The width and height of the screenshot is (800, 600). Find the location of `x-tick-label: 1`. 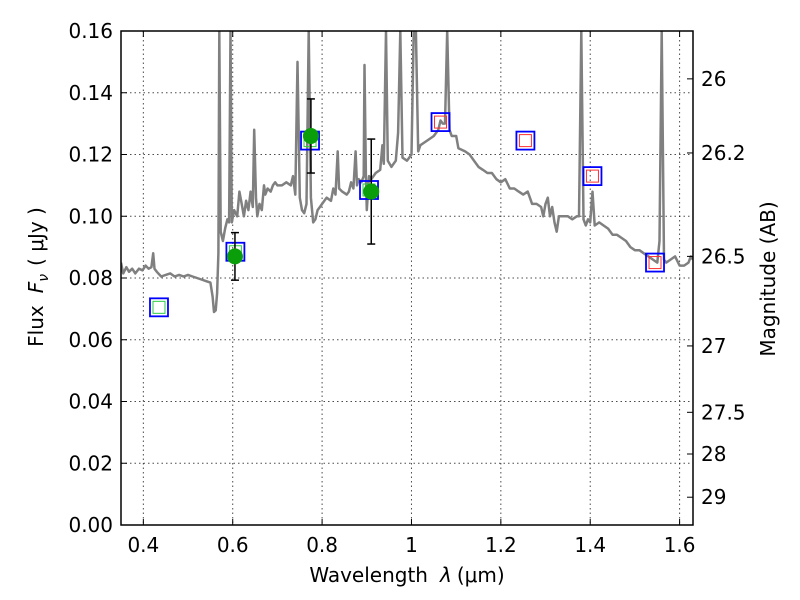

x-tick-label: 1 is located at coordinates (411, 545).